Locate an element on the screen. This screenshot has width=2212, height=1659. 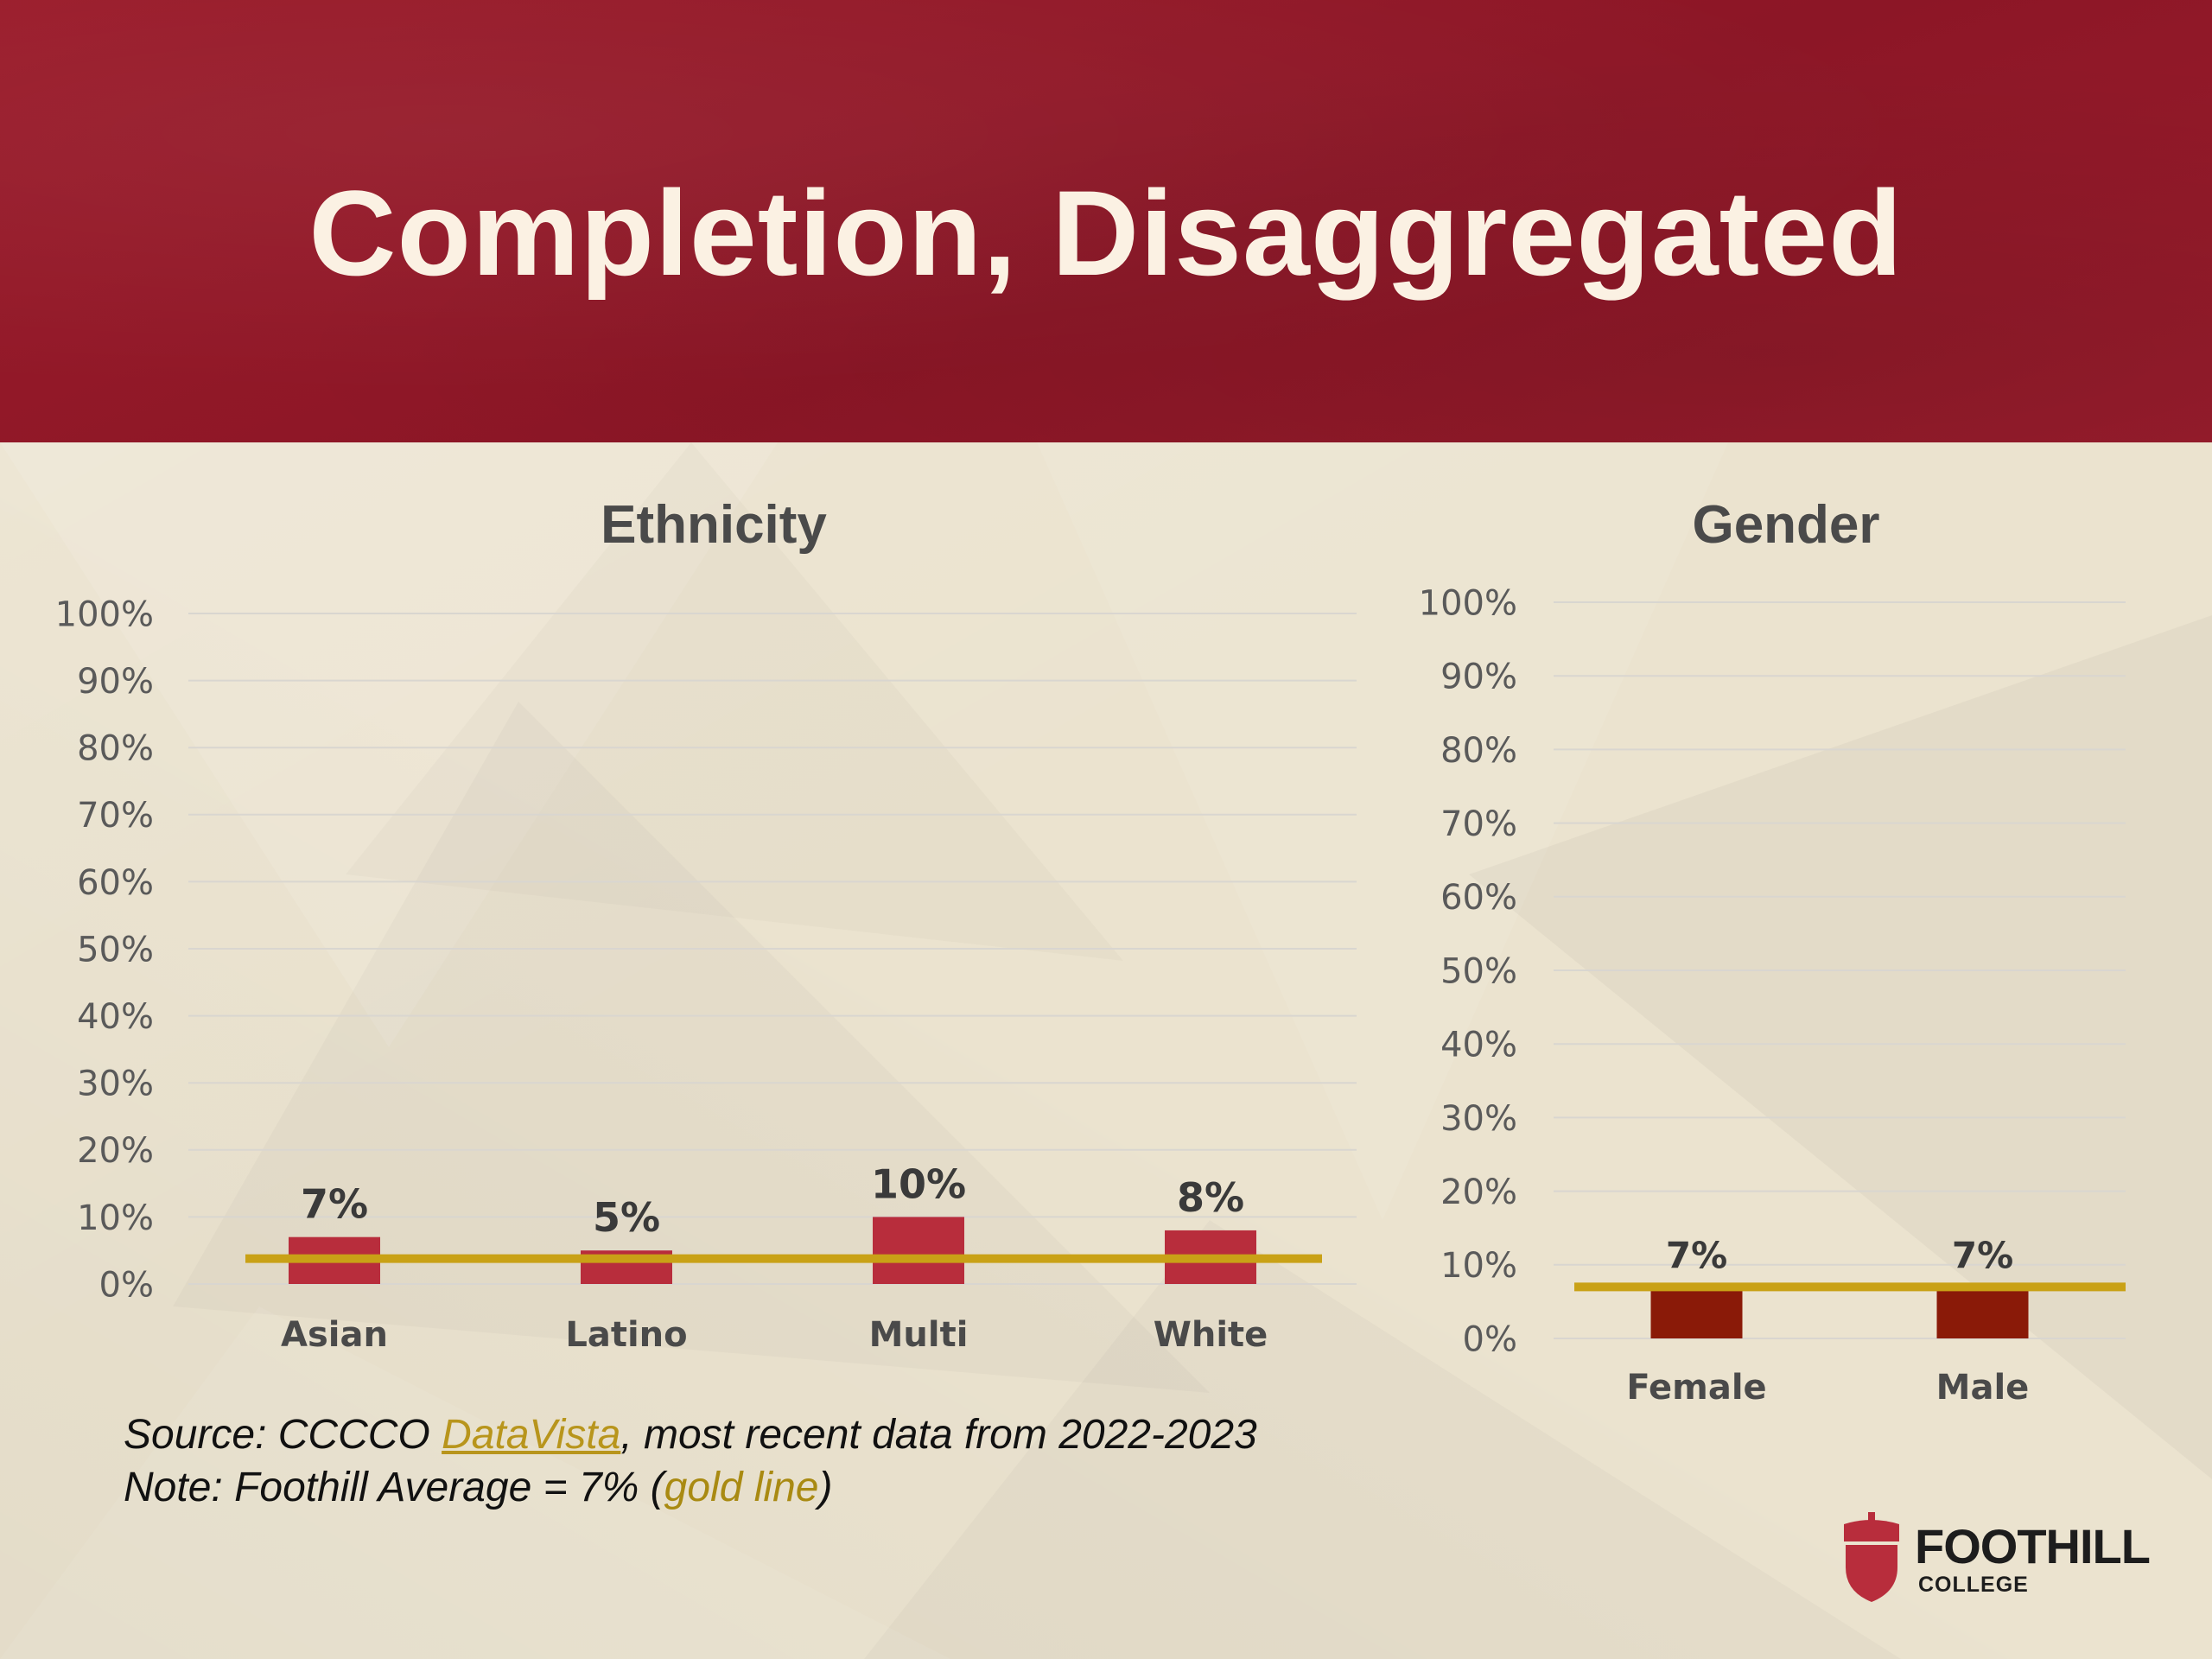
gender-y-tick-label: 50% is located at coordinates (1478, 971).